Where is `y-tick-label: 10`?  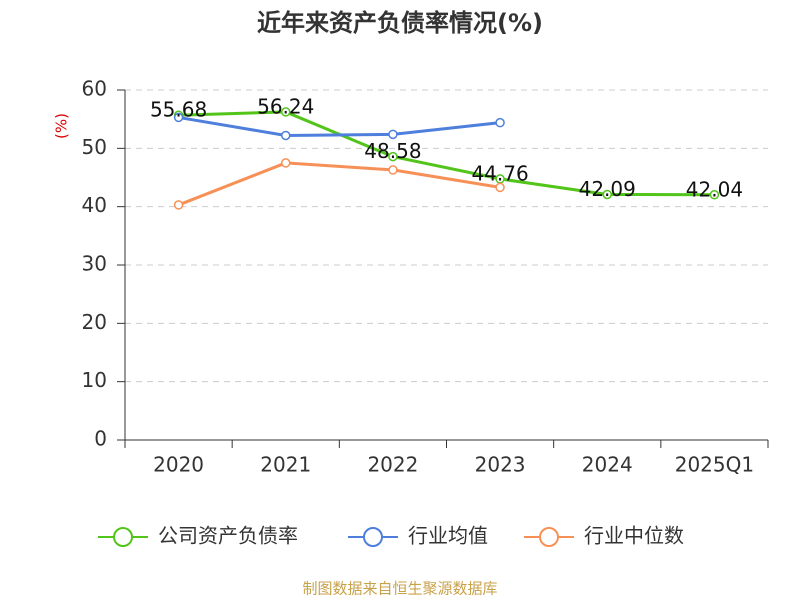 y-tick-label: 10 is located at coordinates (94, 380).